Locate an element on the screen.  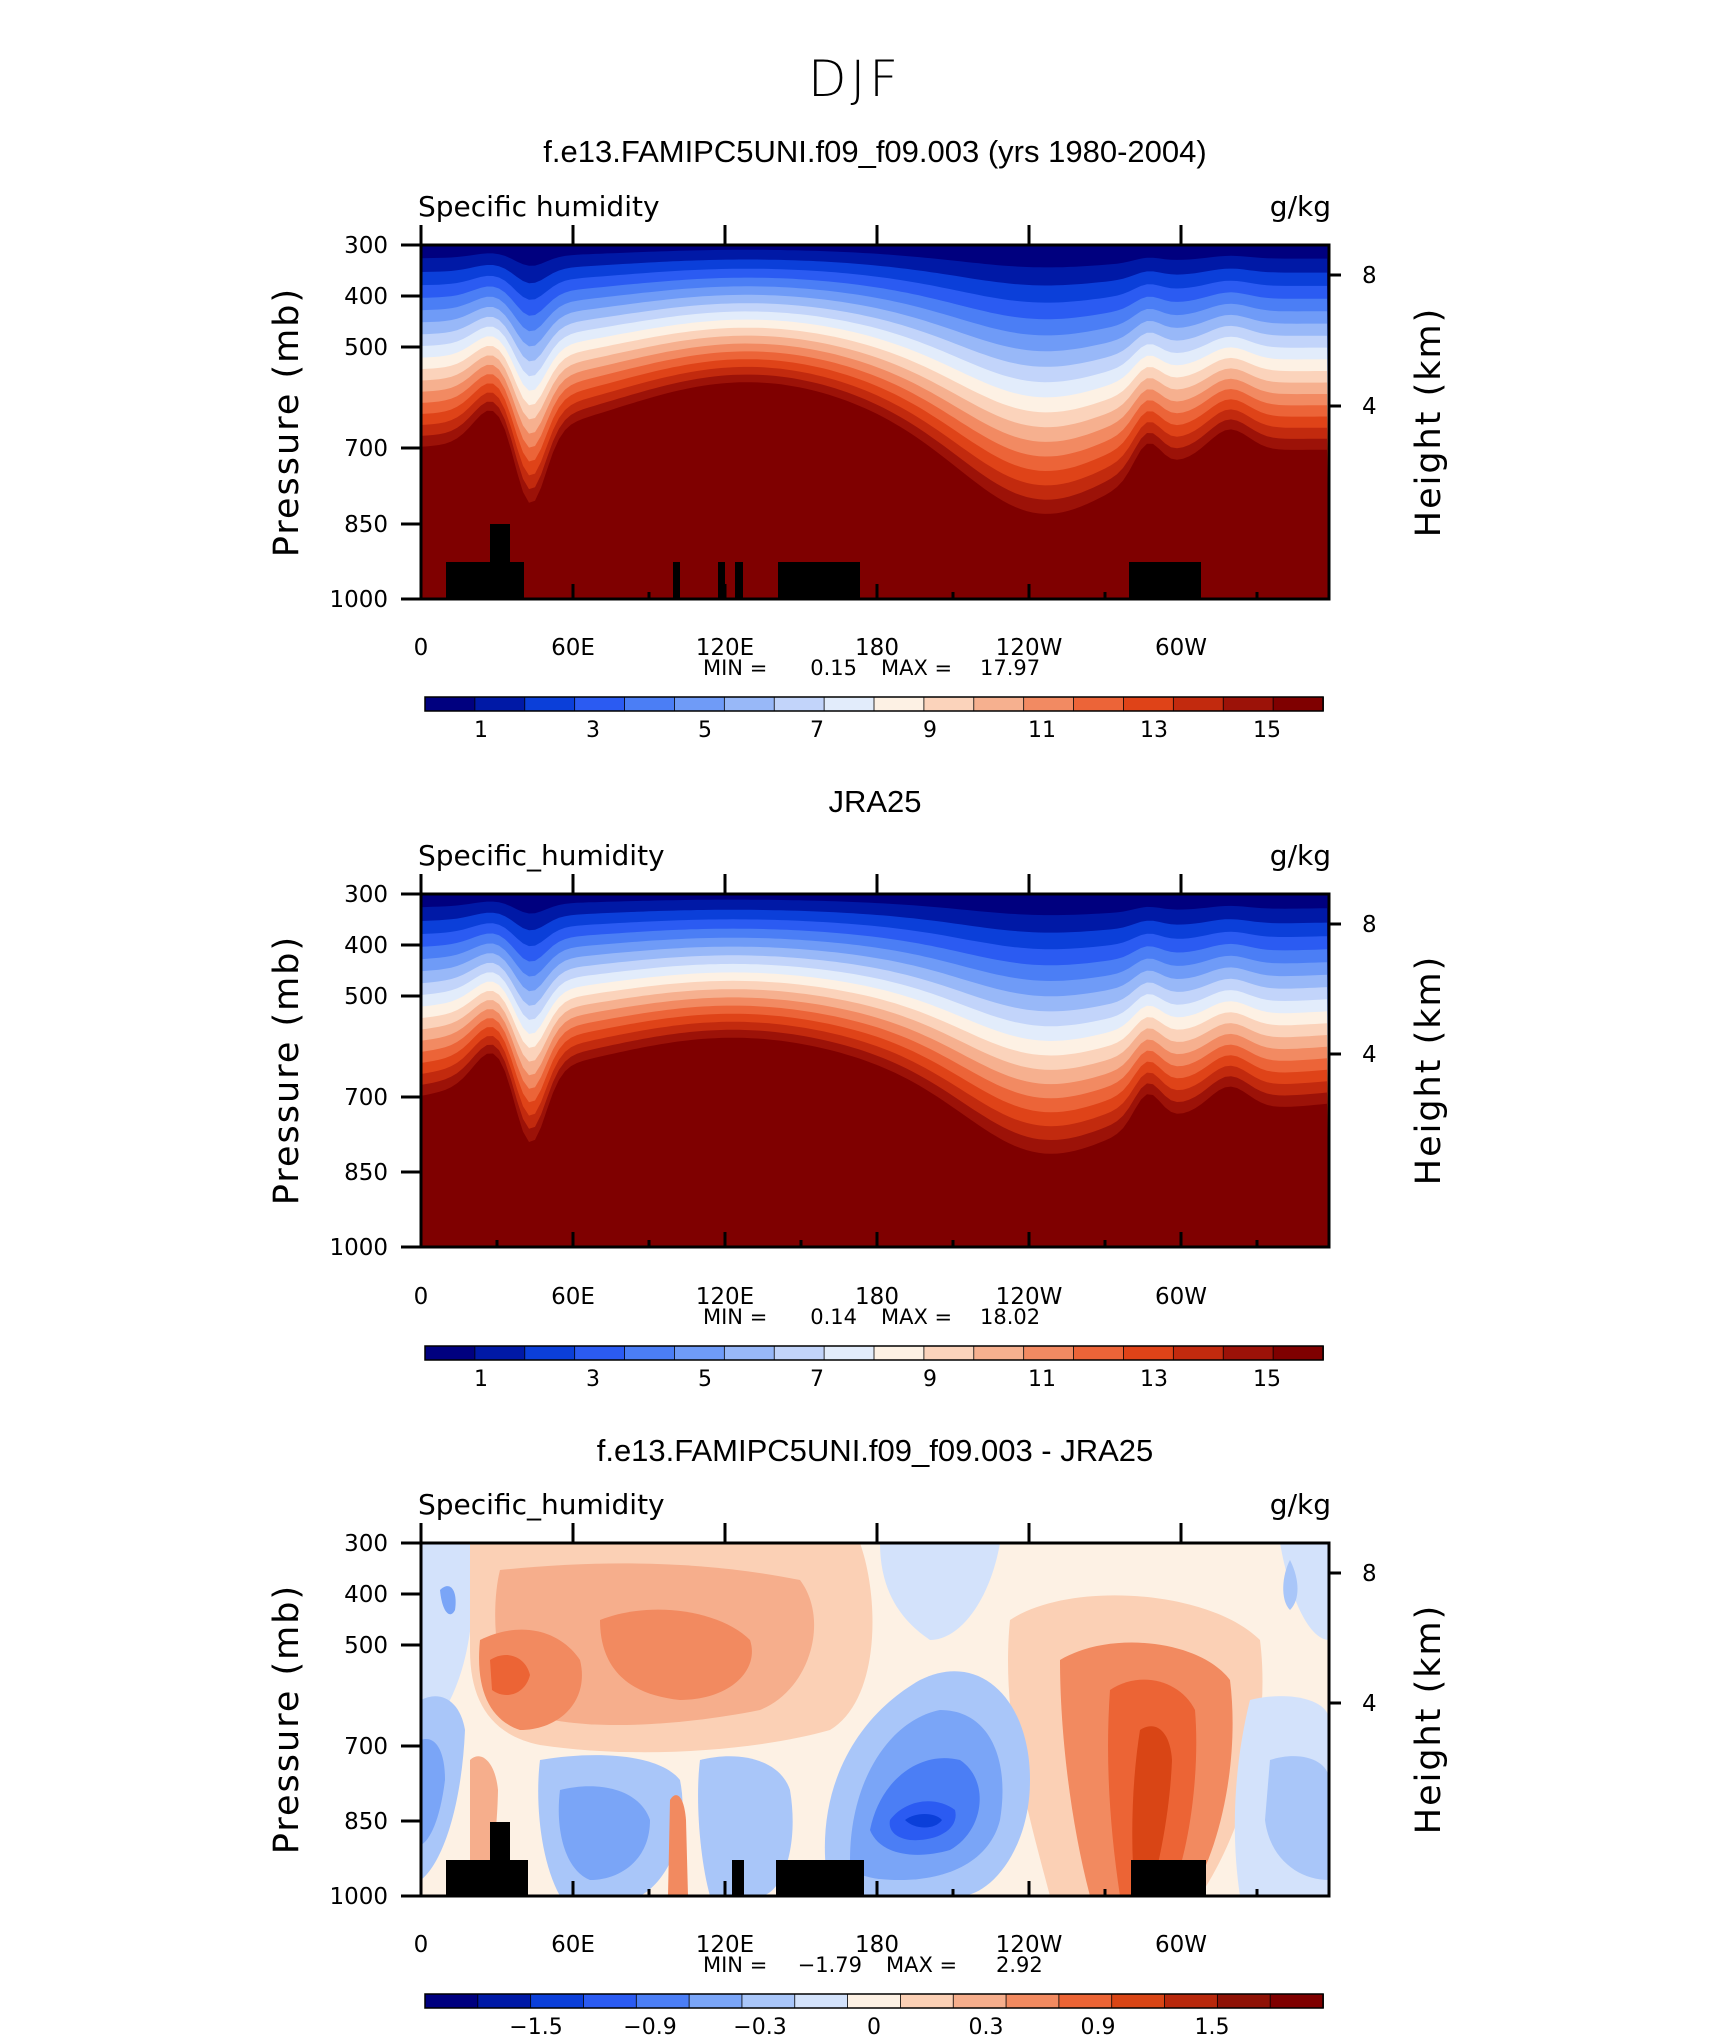
colorbar-label: 3 is located at coordinates (593, 730).